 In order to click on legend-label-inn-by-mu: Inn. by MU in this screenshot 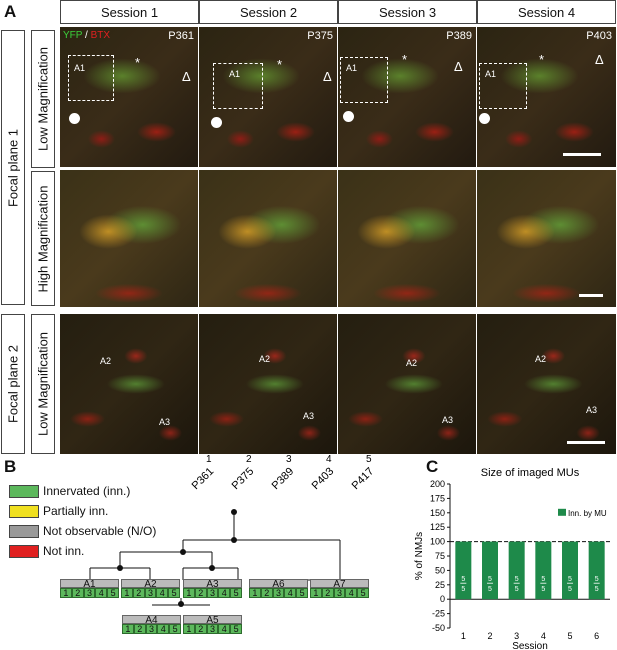, I will do `click(587, 513)`.